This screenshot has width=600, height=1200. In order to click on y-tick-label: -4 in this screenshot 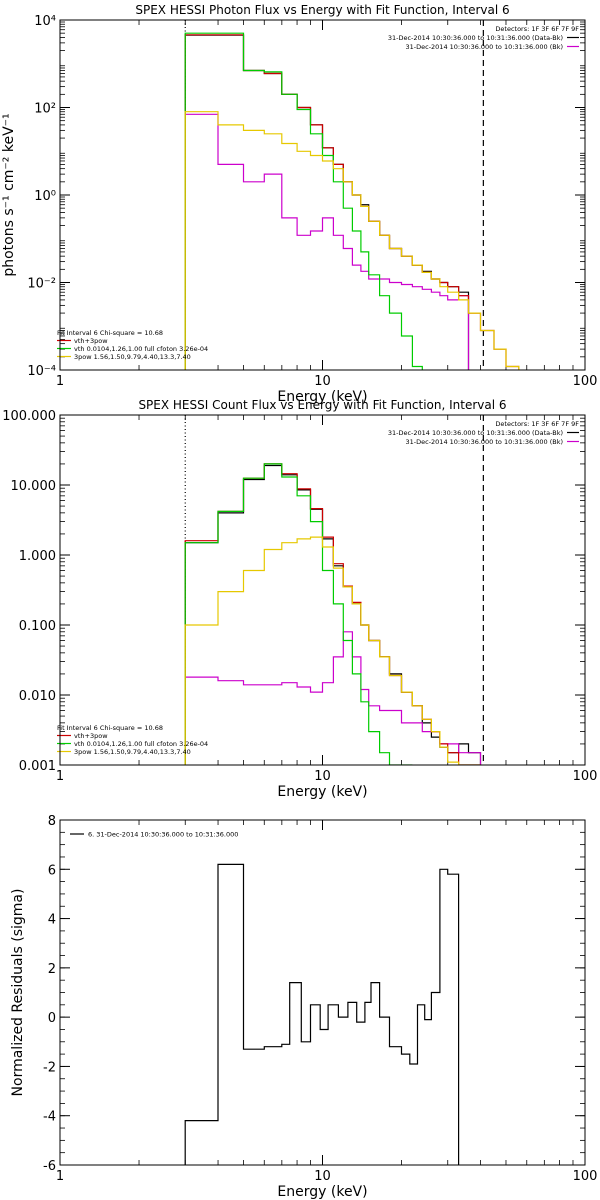, I will do `click(49, 1117)`.